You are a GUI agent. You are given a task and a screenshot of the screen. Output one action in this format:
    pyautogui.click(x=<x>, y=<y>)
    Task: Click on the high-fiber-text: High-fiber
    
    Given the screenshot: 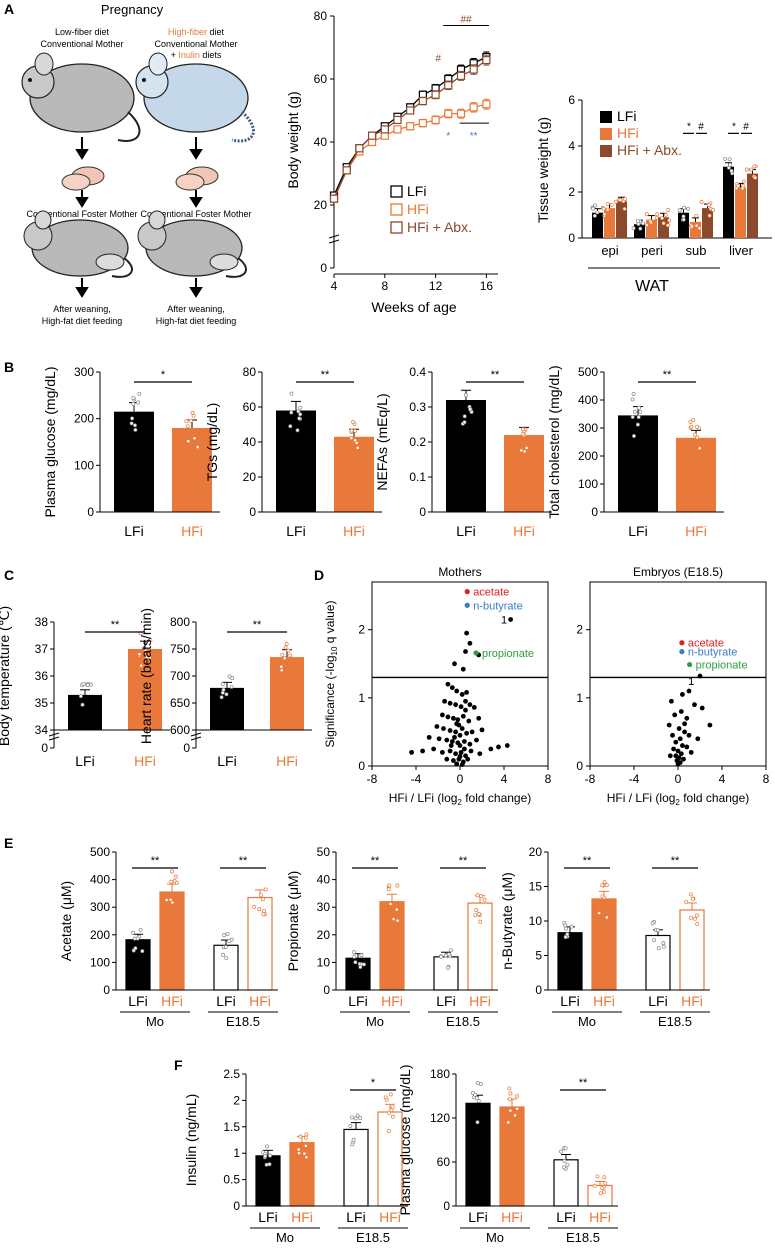 What is the action you would take?
    pyautogui.click(x=187, y=32)
    